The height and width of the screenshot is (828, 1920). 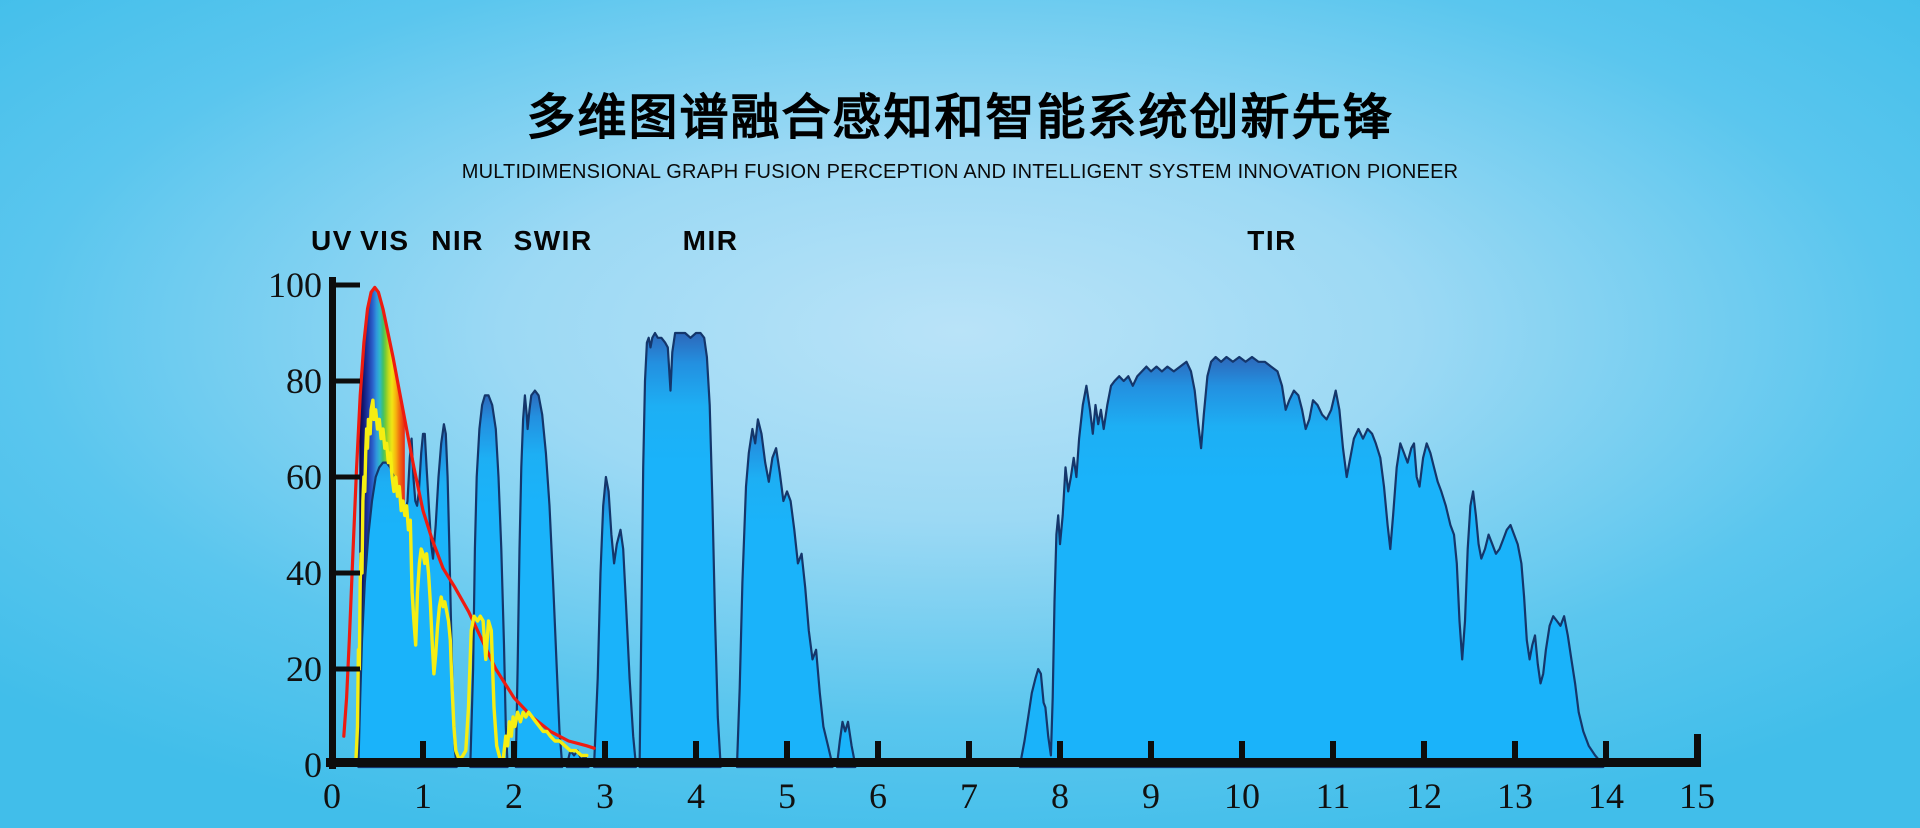 What do you see at coordinates (423, 796) in the screenshot?
I see `x-tick-label: 1` at bounding box center [423, 796].